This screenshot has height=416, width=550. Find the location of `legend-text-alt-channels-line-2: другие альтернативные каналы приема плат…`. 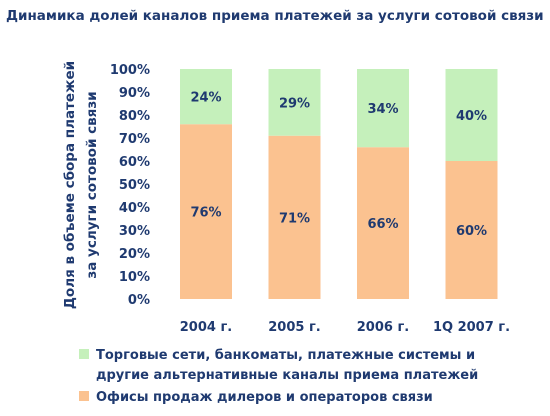

legend-text-alt-channels-line-2: другие альтернативные каналы приема плат… is located at coordinates (287, 375).